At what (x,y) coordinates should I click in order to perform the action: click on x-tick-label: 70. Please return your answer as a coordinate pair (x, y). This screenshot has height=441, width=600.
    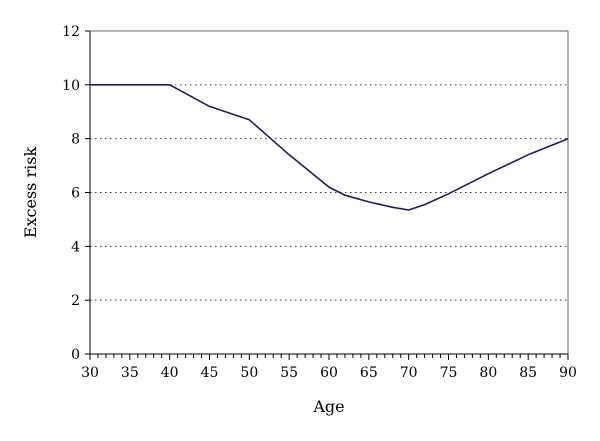
    Looking at the image, I should click on (409, 373).